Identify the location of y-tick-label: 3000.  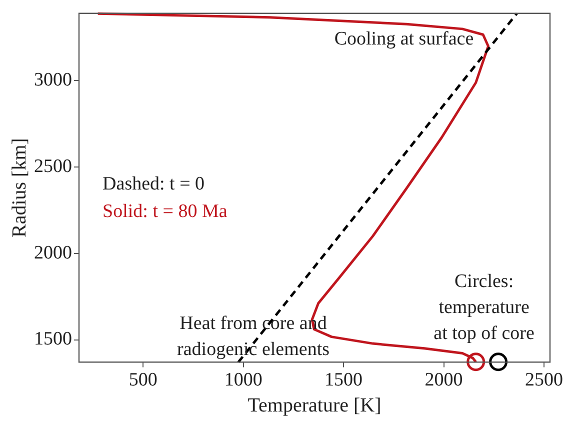
(53, 80).